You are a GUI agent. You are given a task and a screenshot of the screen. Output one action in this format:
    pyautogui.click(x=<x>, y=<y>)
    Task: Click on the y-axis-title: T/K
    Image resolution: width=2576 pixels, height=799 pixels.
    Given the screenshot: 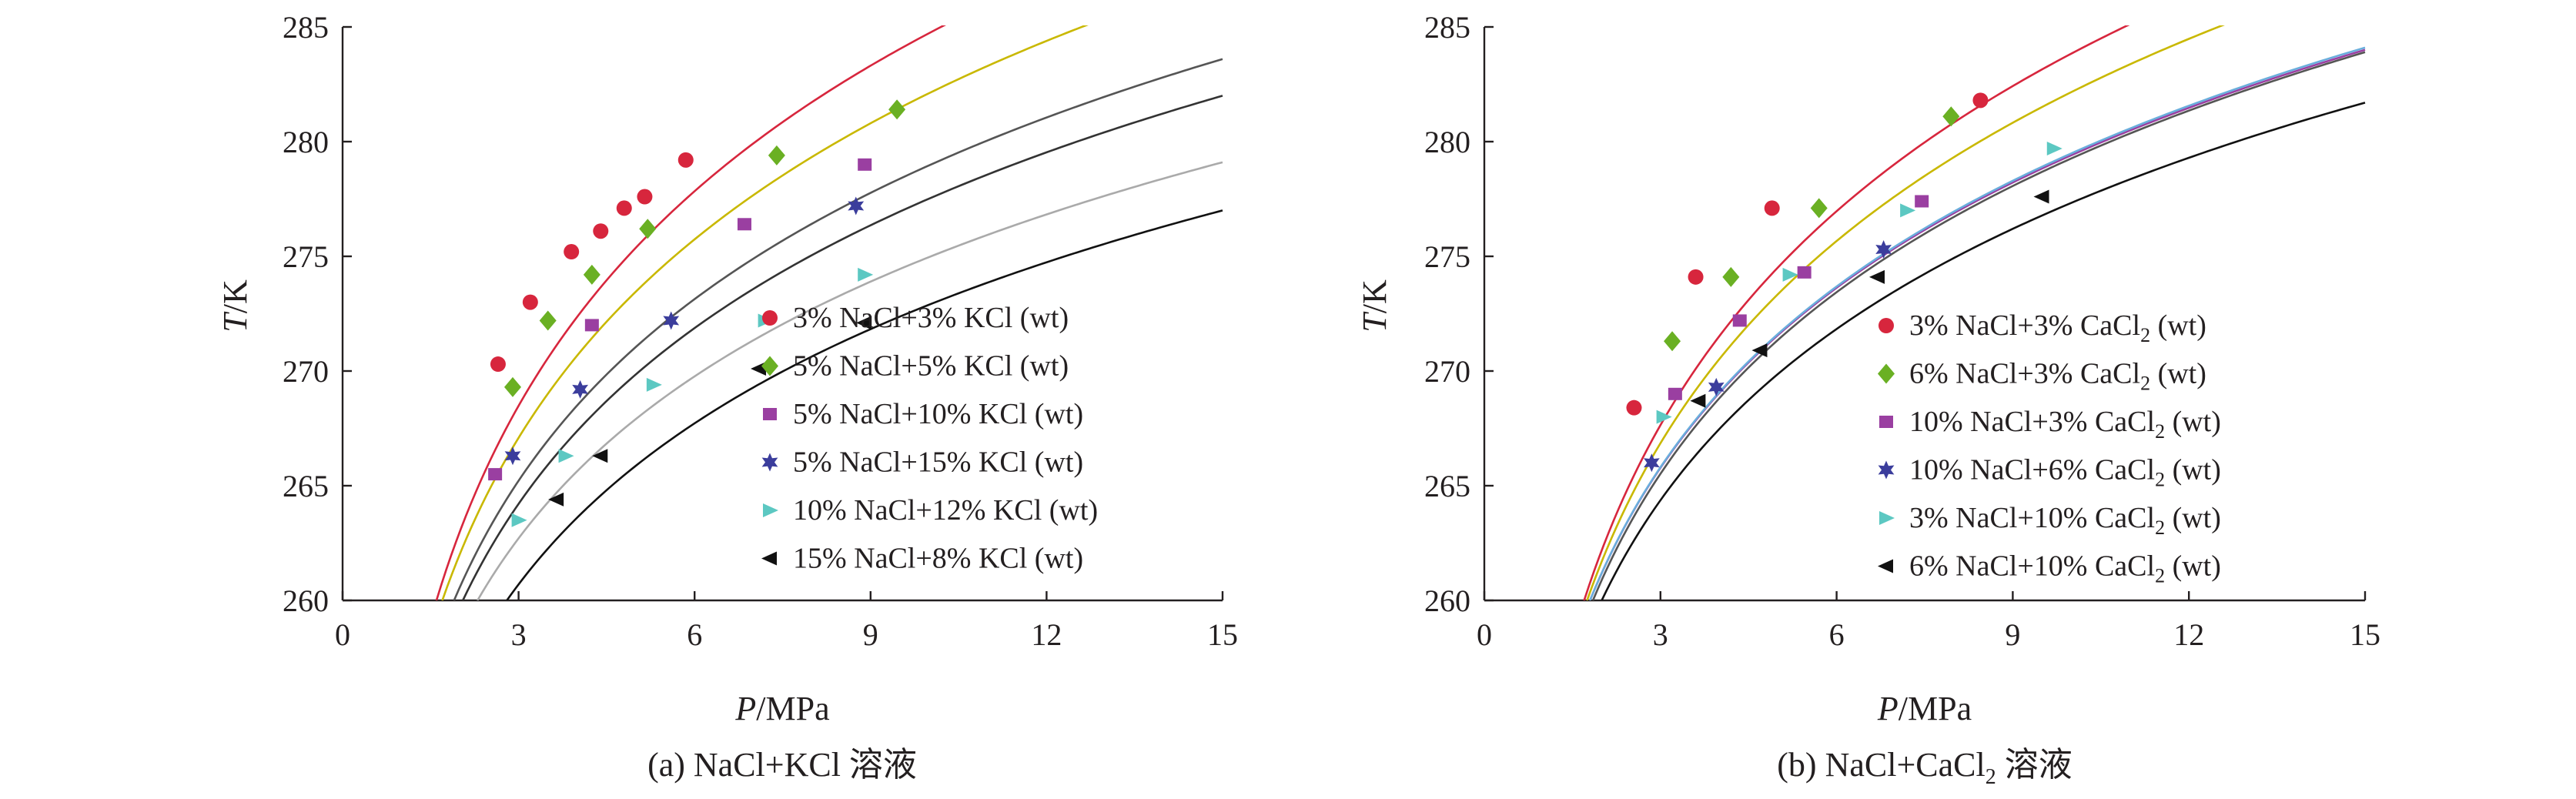 What is the action you would take?
    pyautogui.click(x=235, y=306)
    